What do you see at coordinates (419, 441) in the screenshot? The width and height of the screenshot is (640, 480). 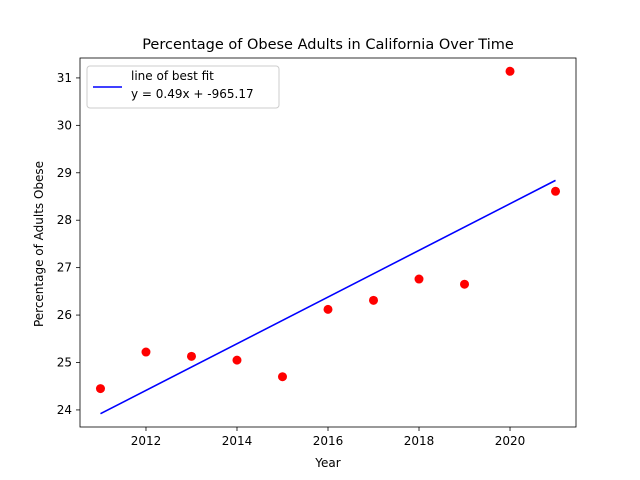 I see `x-tick-label: 2018` at bounding box center [419, 441].